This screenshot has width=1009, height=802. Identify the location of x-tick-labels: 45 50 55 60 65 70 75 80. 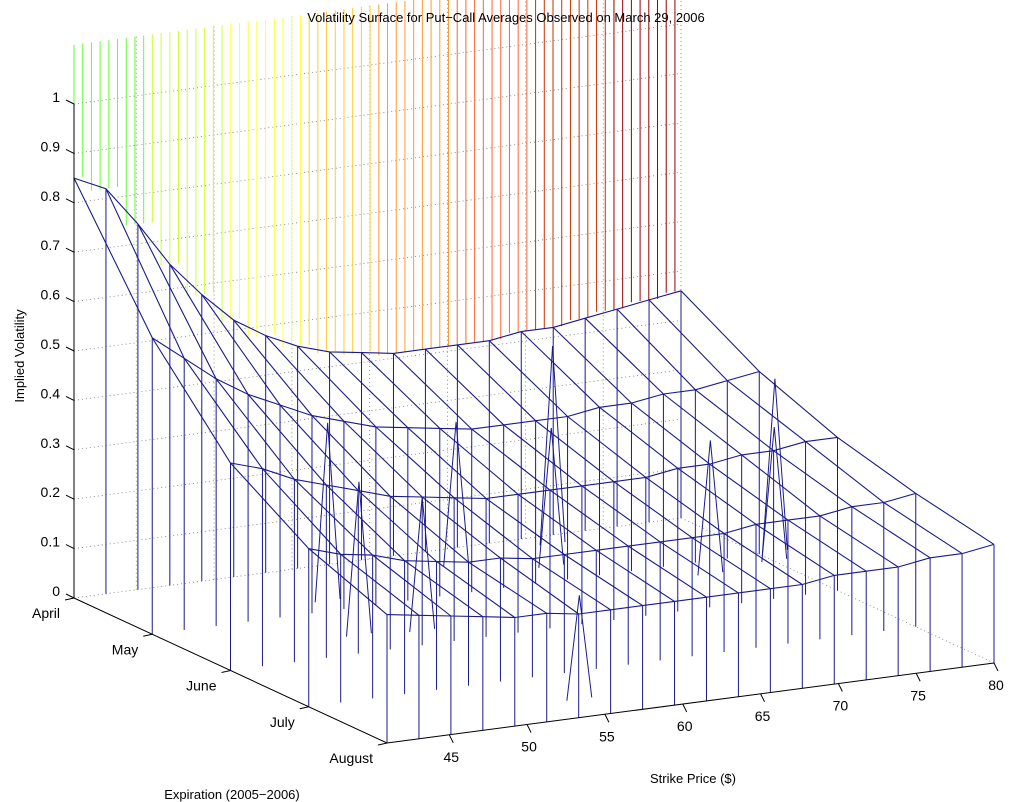
(723, 721).